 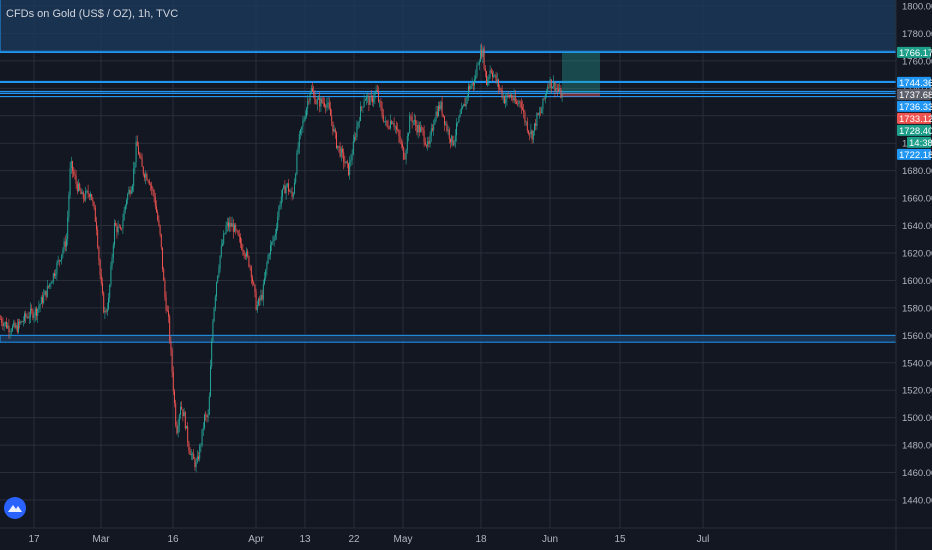 I want to click on price-tick-label: 1680.00, so click(x=917, y=171).